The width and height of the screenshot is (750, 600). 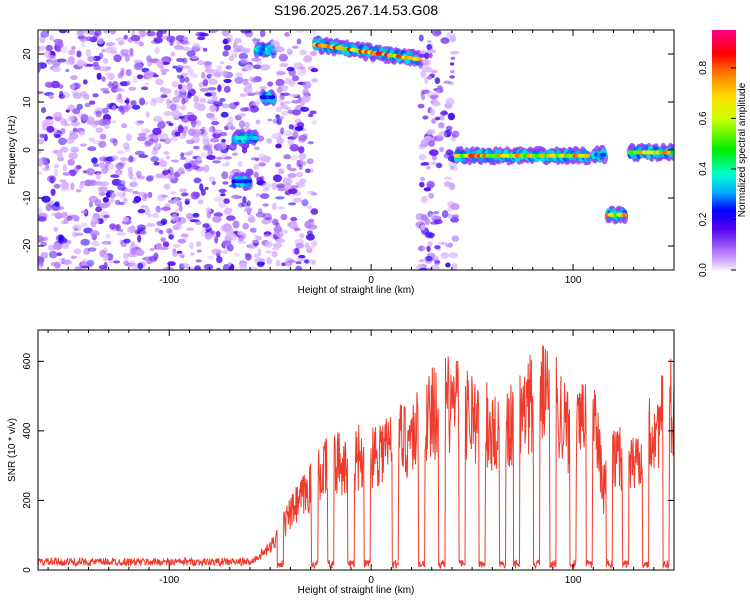 I want to click on y-tick-label: 600, so click(x=27, y=361).